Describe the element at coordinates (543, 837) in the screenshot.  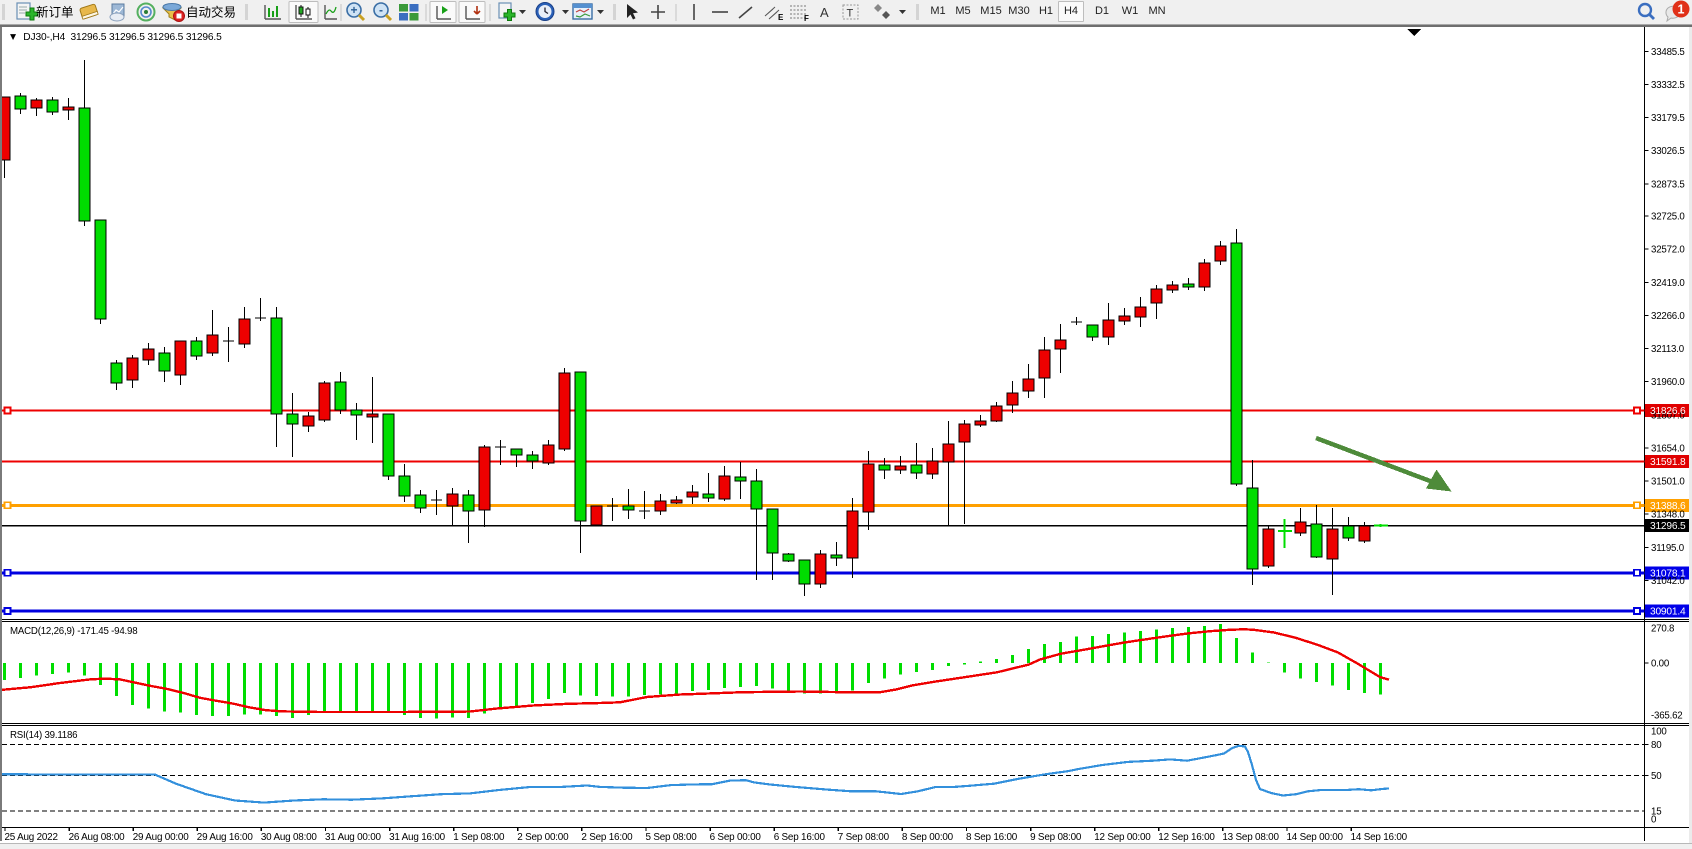
I see `svg-text: 2 Sep 00:00` at that location.